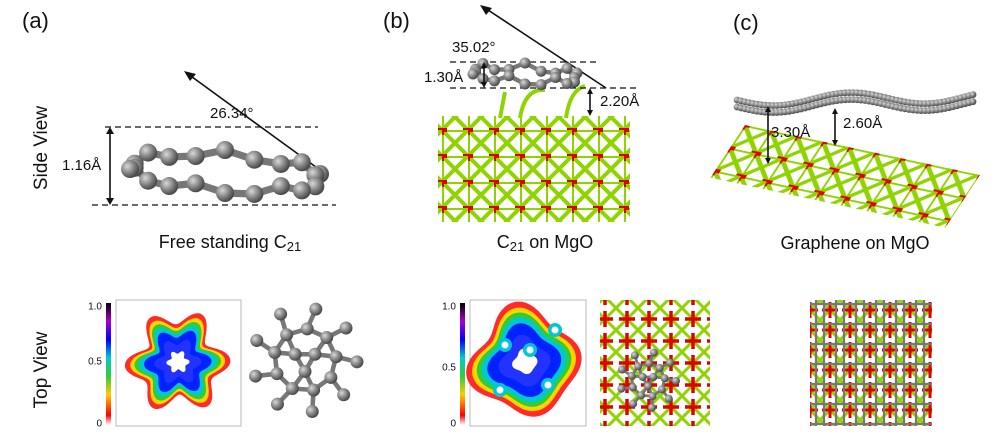 The image size is (1002, 445). What do you see at coordinates (443, 77) in the screenshot?
I see `height-label: 1.30Å` at bounding box center [443, 77].